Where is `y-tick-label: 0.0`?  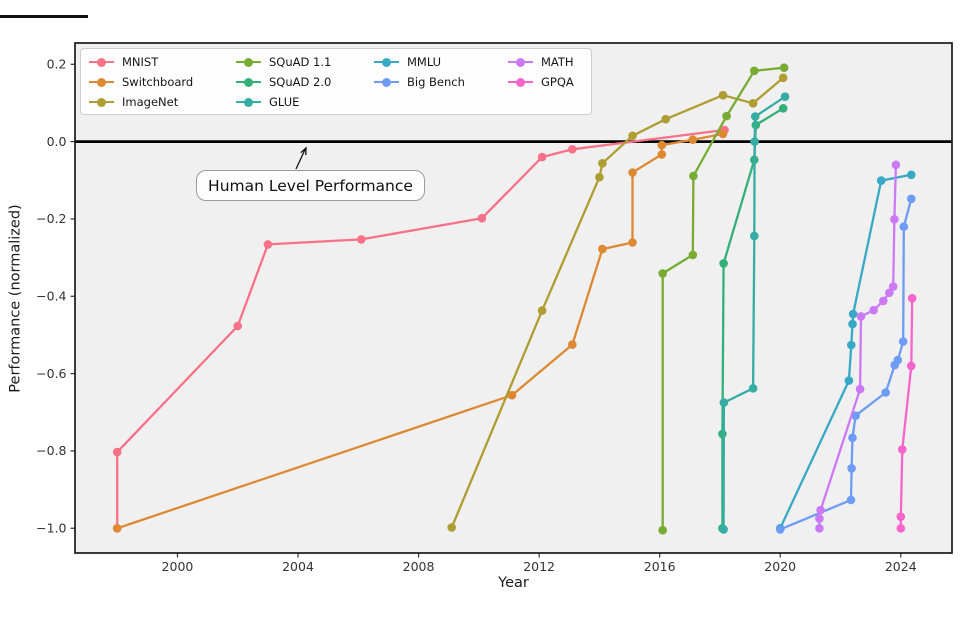
y-tick-label: 0.0 is located at coordinates (57, 141).